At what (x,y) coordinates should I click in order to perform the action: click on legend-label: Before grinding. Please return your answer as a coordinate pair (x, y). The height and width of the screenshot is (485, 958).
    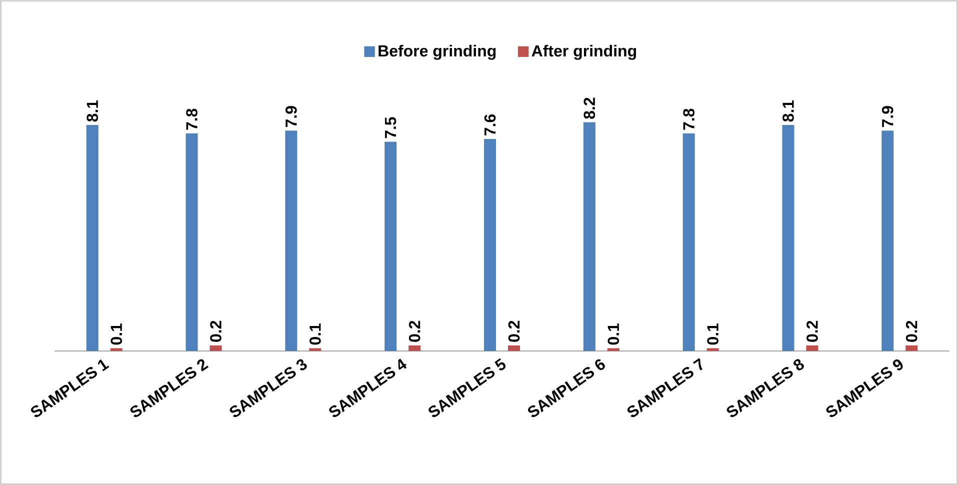
    Looking at the image, I should click on (437, 52).